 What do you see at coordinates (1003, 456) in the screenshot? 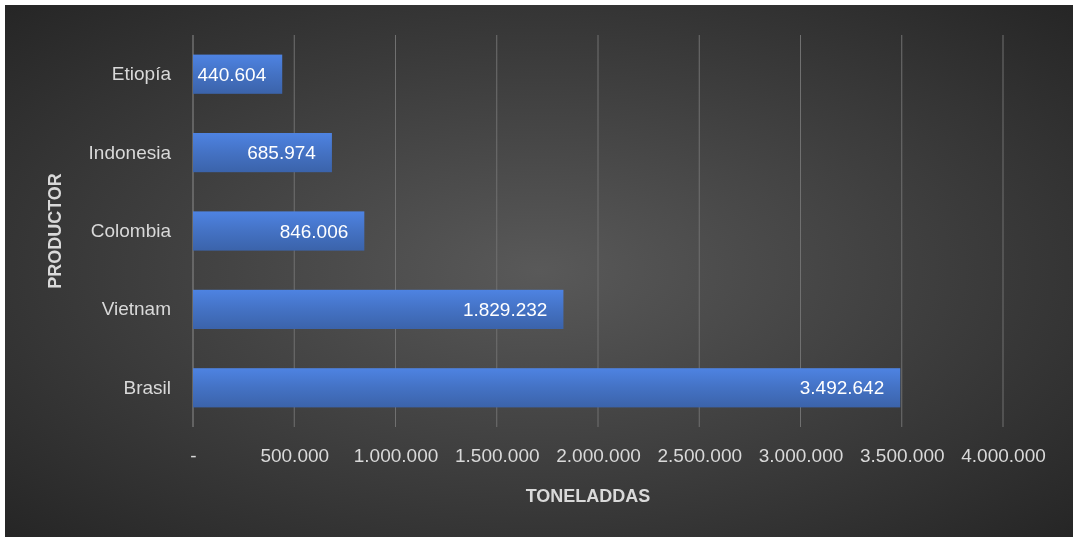
I see `x-tick-label: 4.000.000` at bounding box center [1003, 456].